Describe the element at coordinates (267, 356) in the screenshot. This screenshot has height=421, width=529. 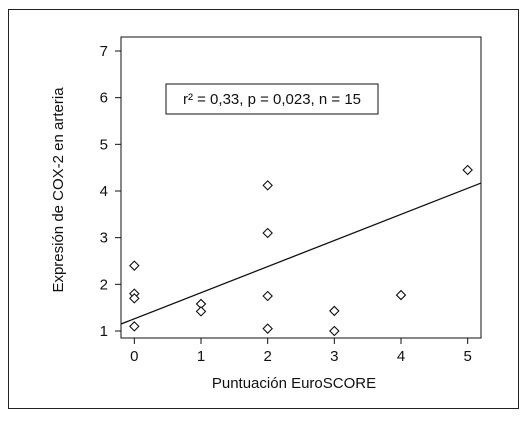
I see `x-tick-label: 2` at that location.